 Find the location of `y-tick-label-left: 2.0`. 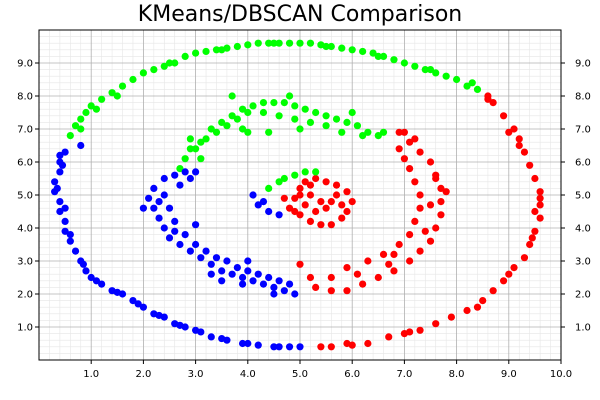

y-tick-label-left: 2.0 is located at coordinates (25, 295).